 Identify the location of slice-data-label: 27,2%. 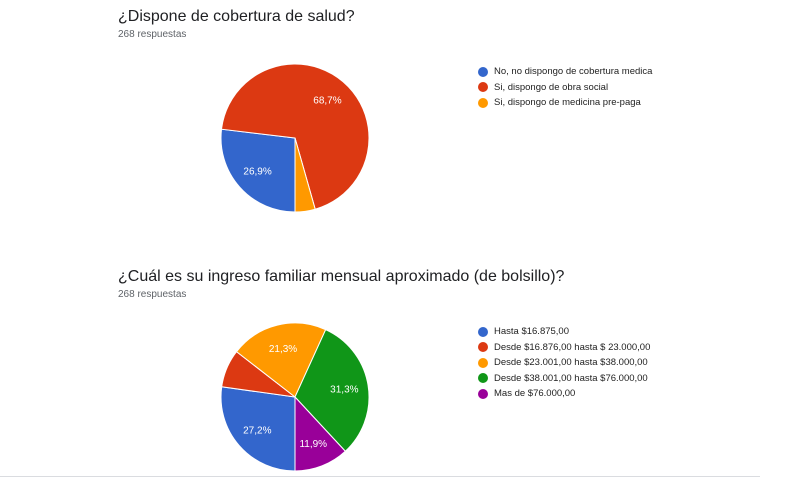
(257, 430).